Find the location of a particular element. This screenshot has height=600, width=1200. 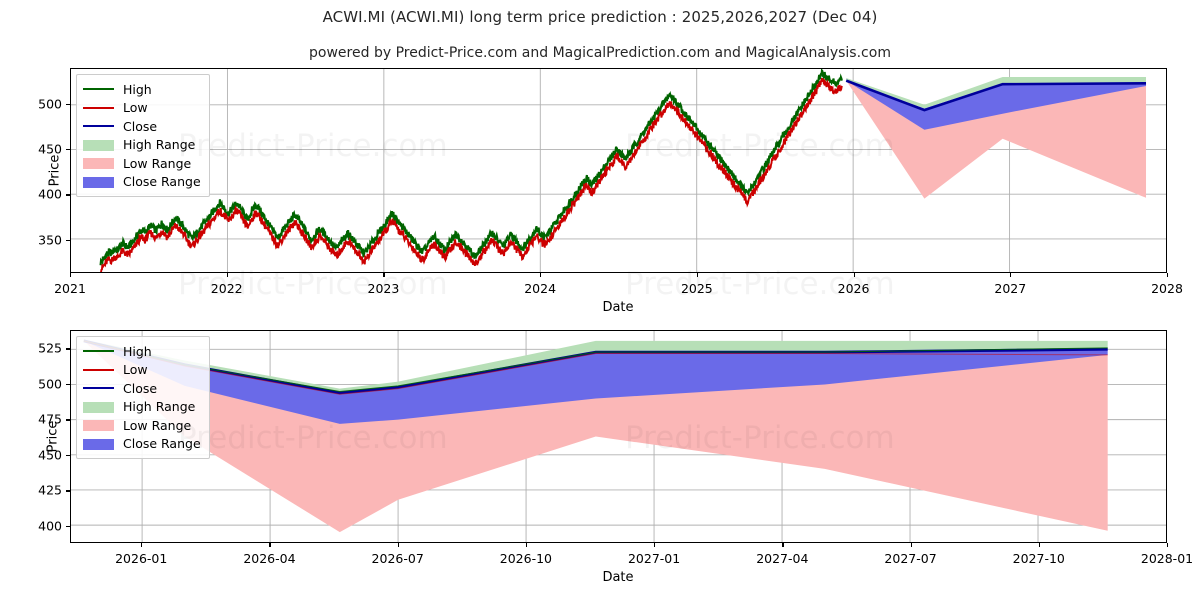

x-tick: 2026-04 is located at coordinates (269, 558).